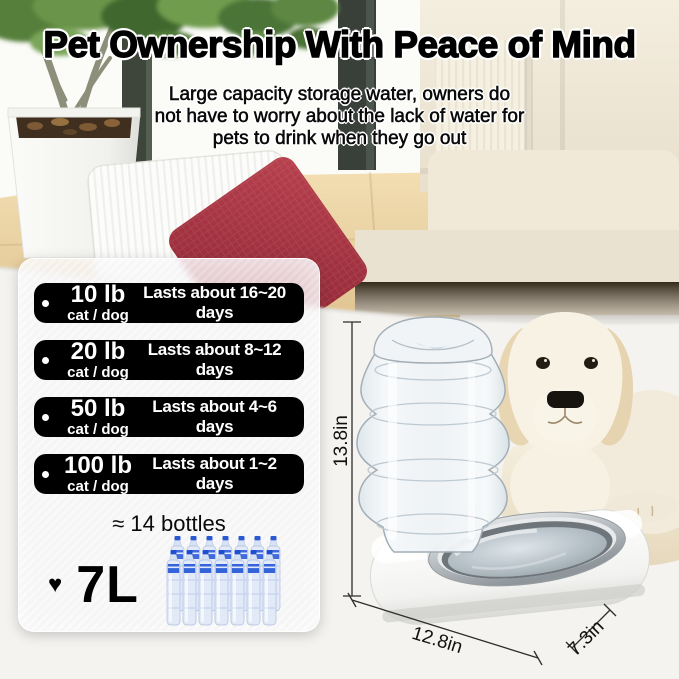 The width and height of the screenshot is (679, 679). I want to click on pet-weight: 100 lb cat / dog, so click(98, 473).